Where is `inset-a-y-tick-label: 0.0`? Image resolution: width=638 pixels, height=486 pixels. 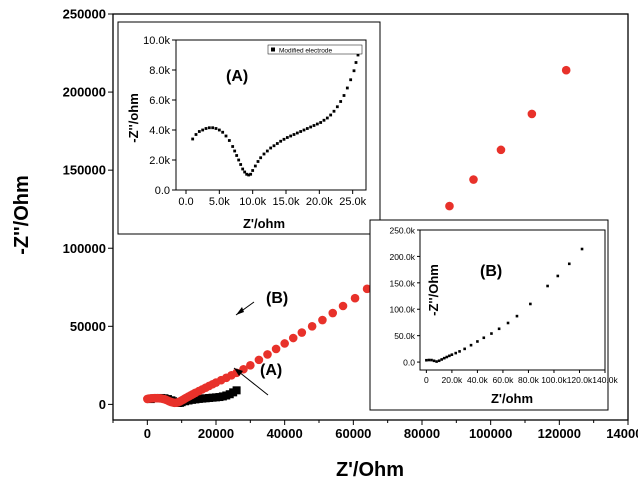
inset-a-y-tick-label: 0.0 is located at coordinates (162, 191).